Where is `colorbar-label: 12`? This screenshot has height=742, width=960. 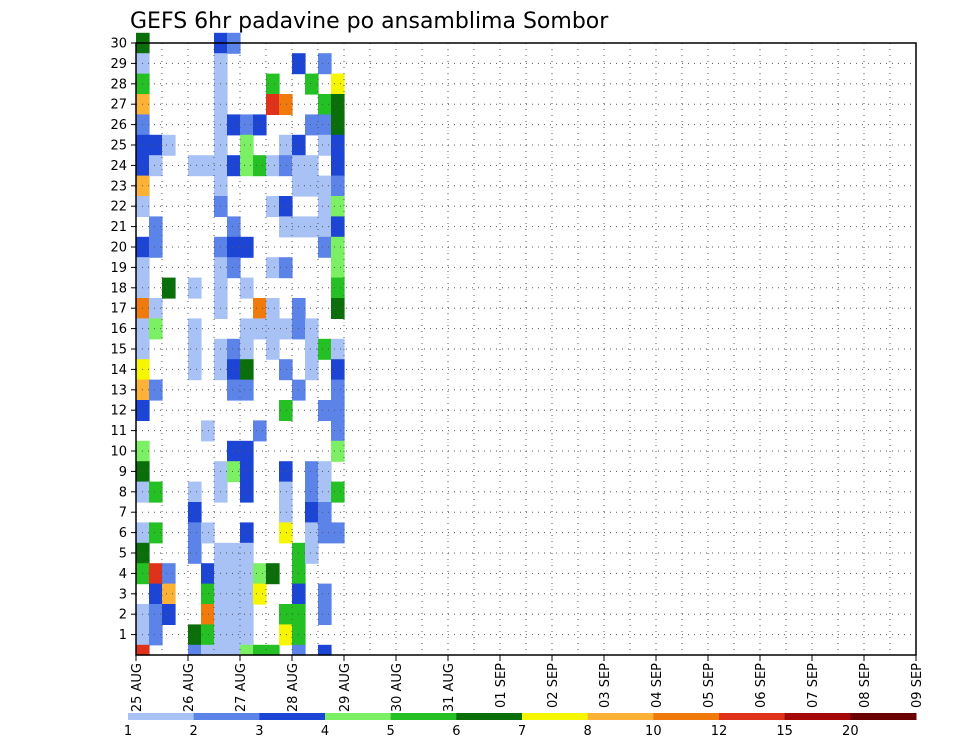
colorbar-label: 12 is located at coordinates (719, 731).